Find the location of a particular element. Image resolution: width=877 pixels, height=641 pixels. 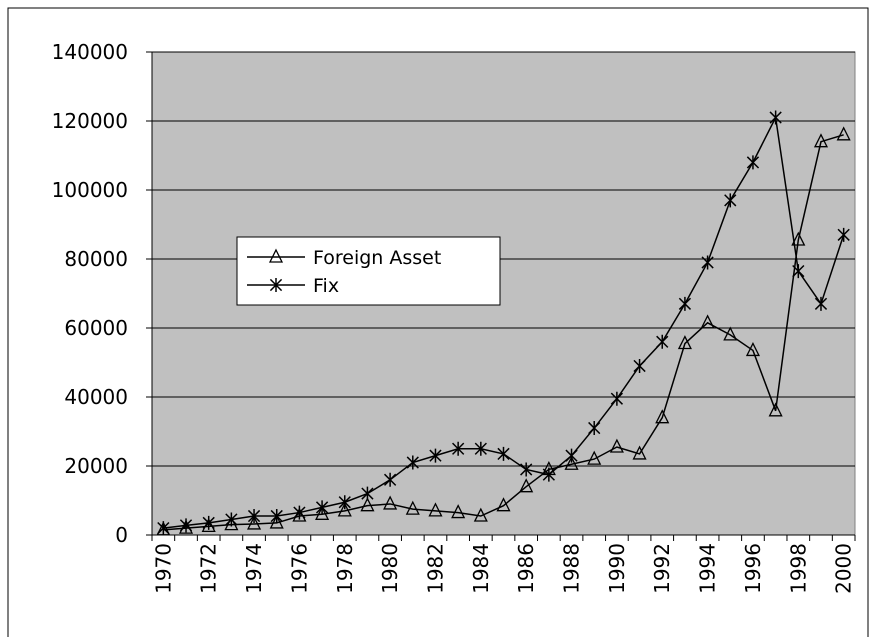

y-tick-label: 0 is located at coordinates (121, 535).